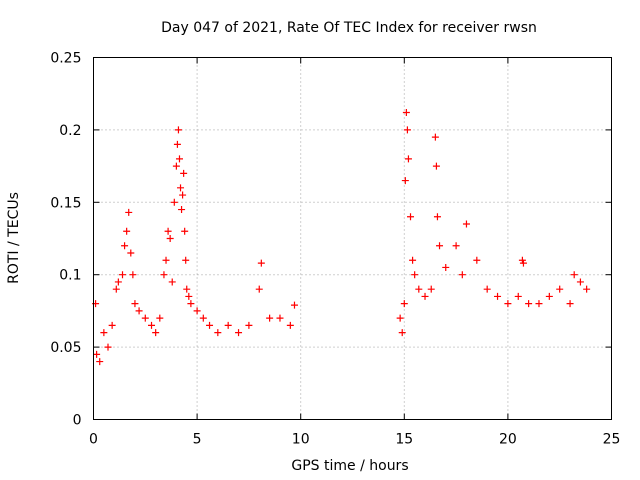 The image size is (640, 480). Describe the element at coordinates (77, 421) in the screenshot. I see `y-tick-label: 0` at that location.